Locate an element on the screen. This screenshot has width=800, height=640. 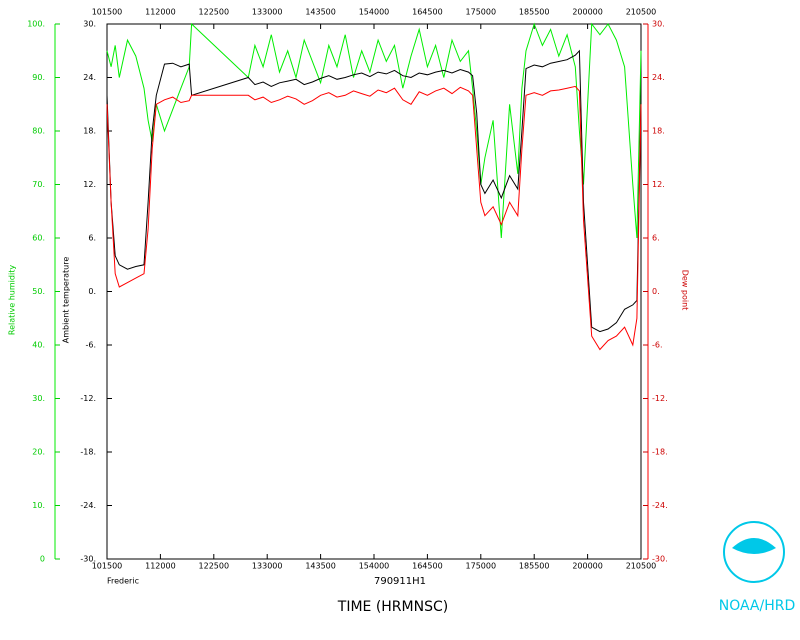
y2-tick-label: -24. is located at coordinates (660, 505).